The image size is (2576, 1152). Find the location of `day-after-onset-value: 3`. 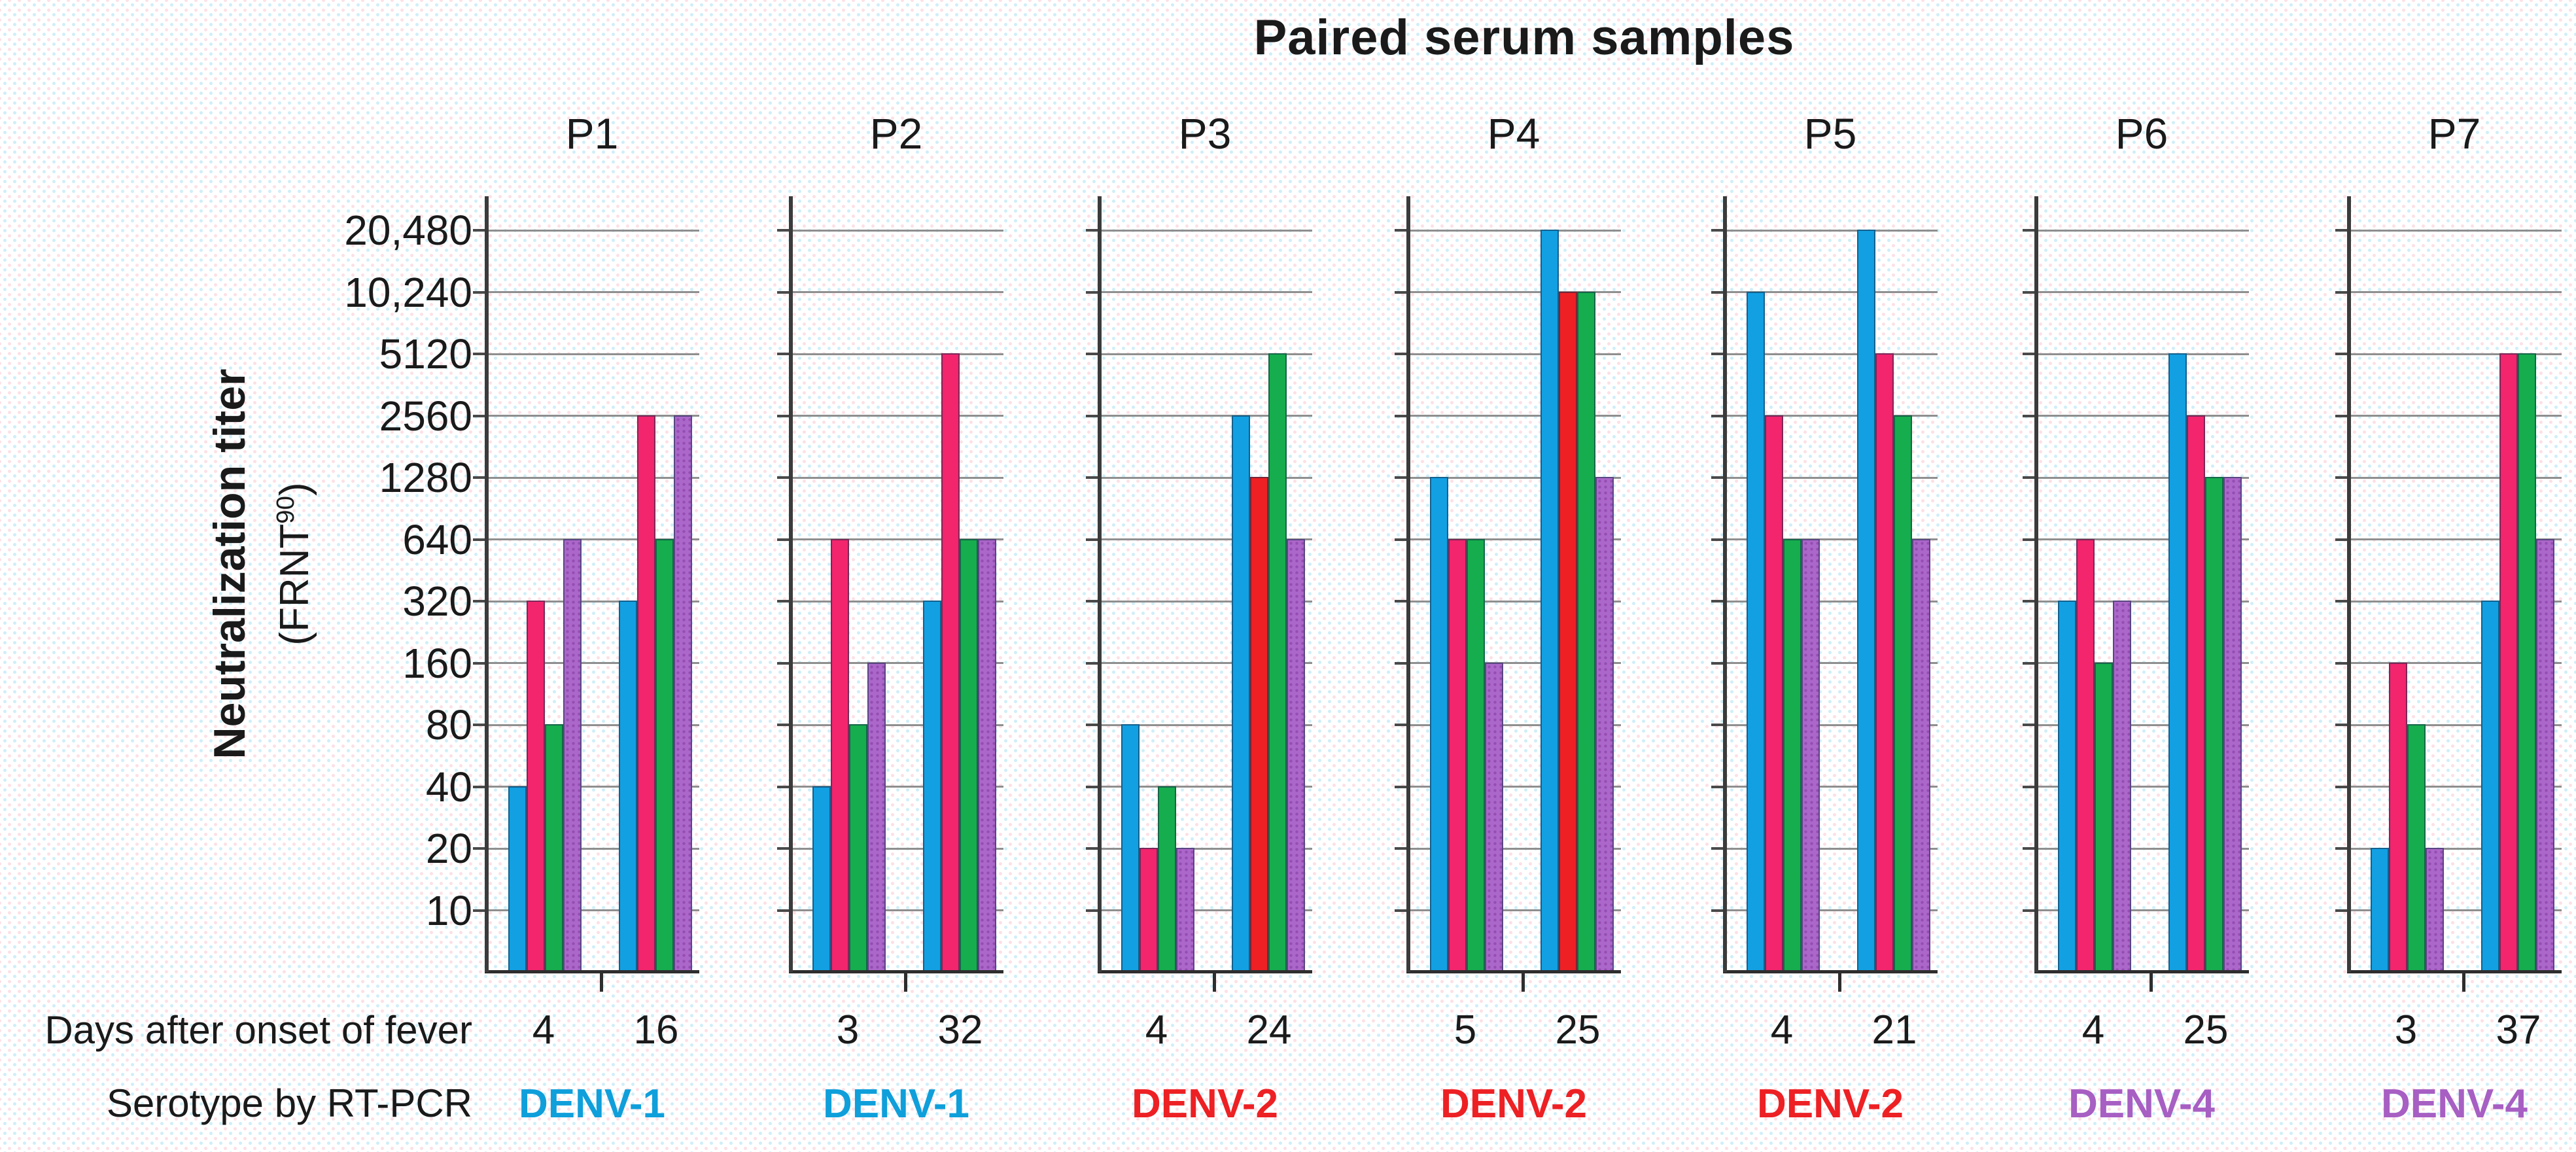

day-after-onset-value: 3 is located at coordinates (2406, 1030).